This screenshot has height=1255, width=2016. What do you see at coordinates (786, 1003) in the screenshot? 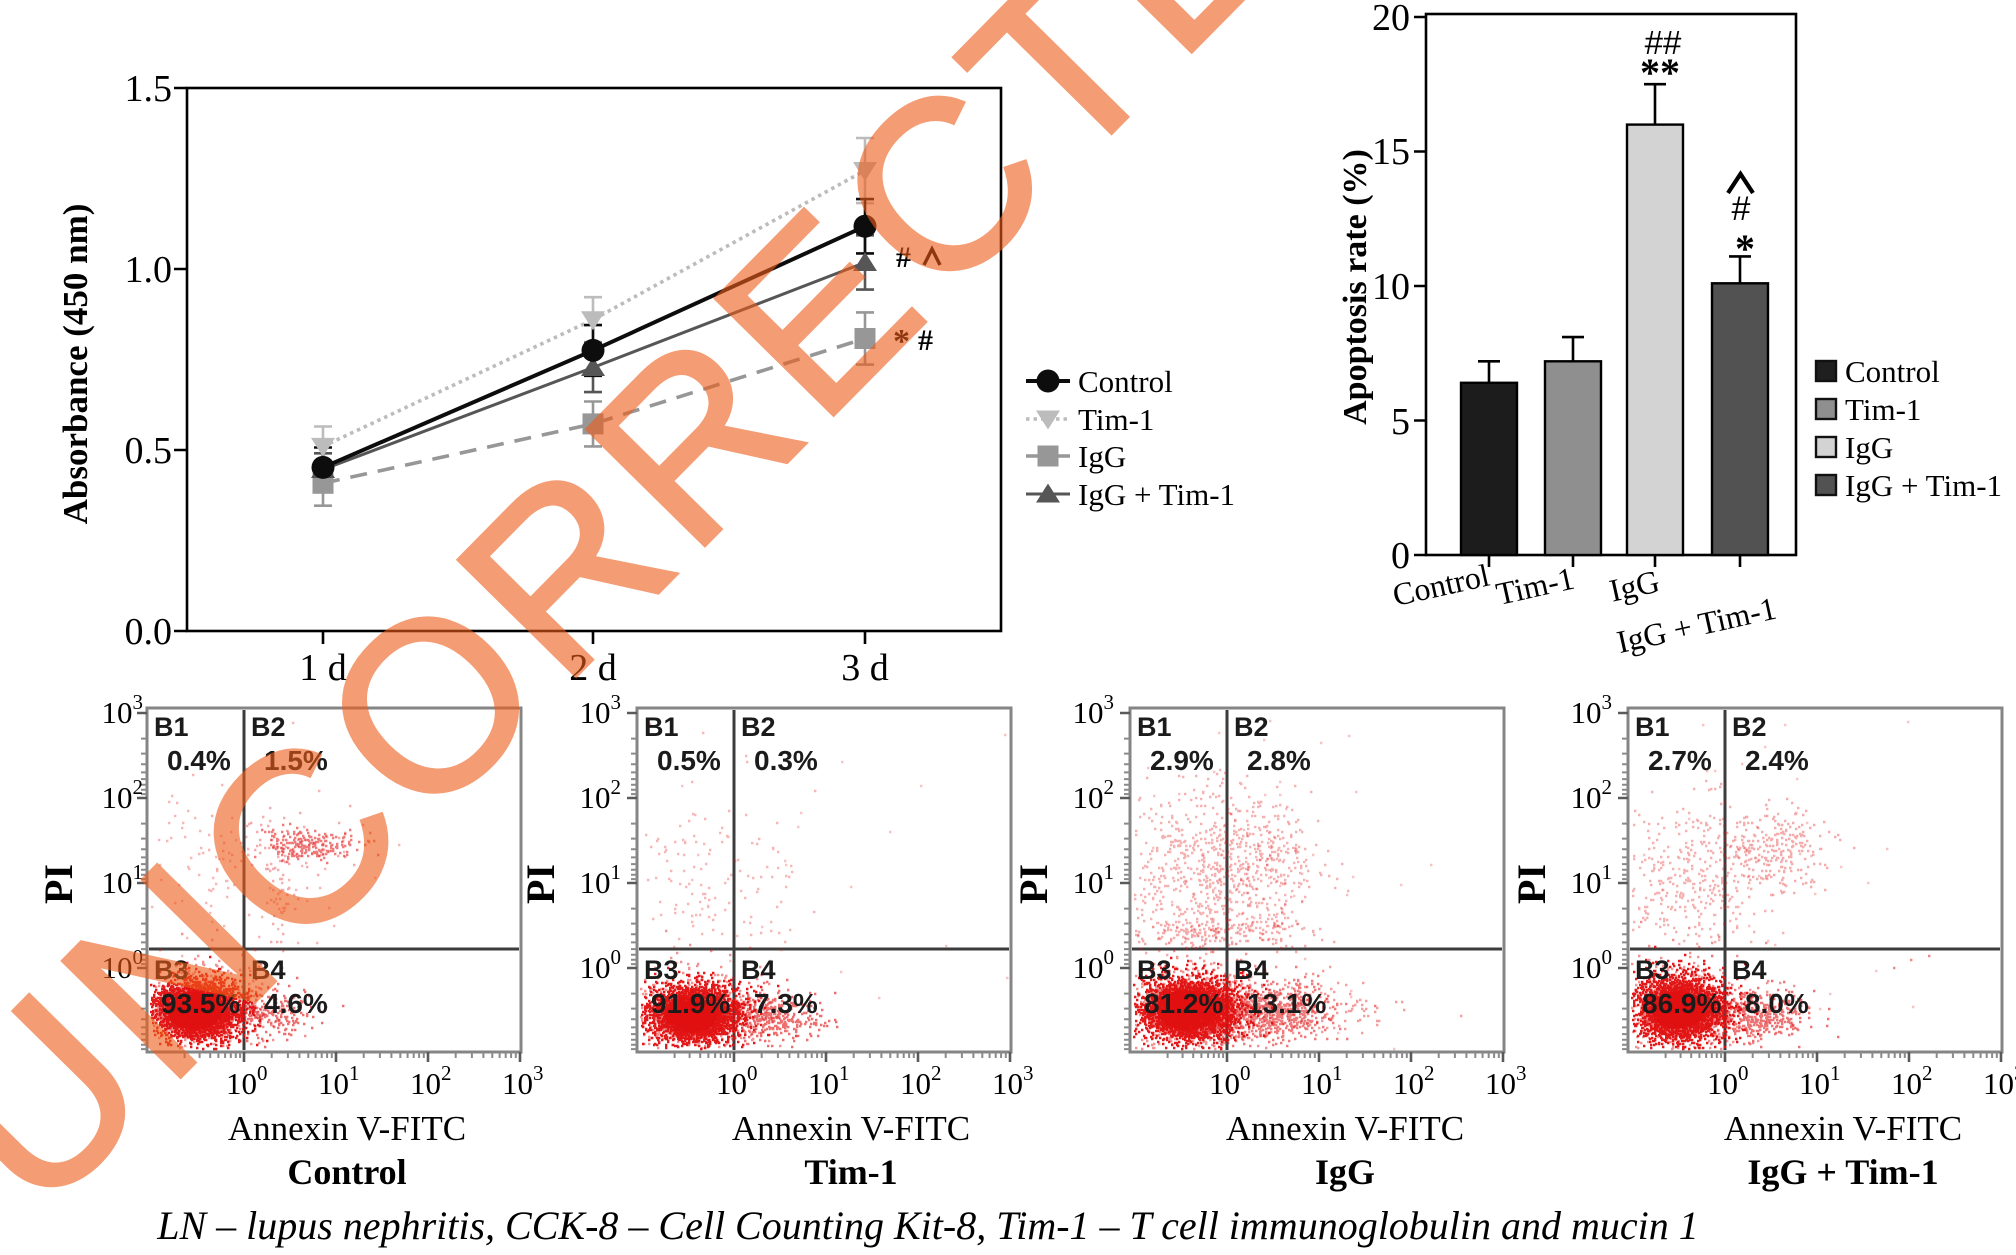
I see `svg-text: 7.3%` at bounding box center [786, 1003].